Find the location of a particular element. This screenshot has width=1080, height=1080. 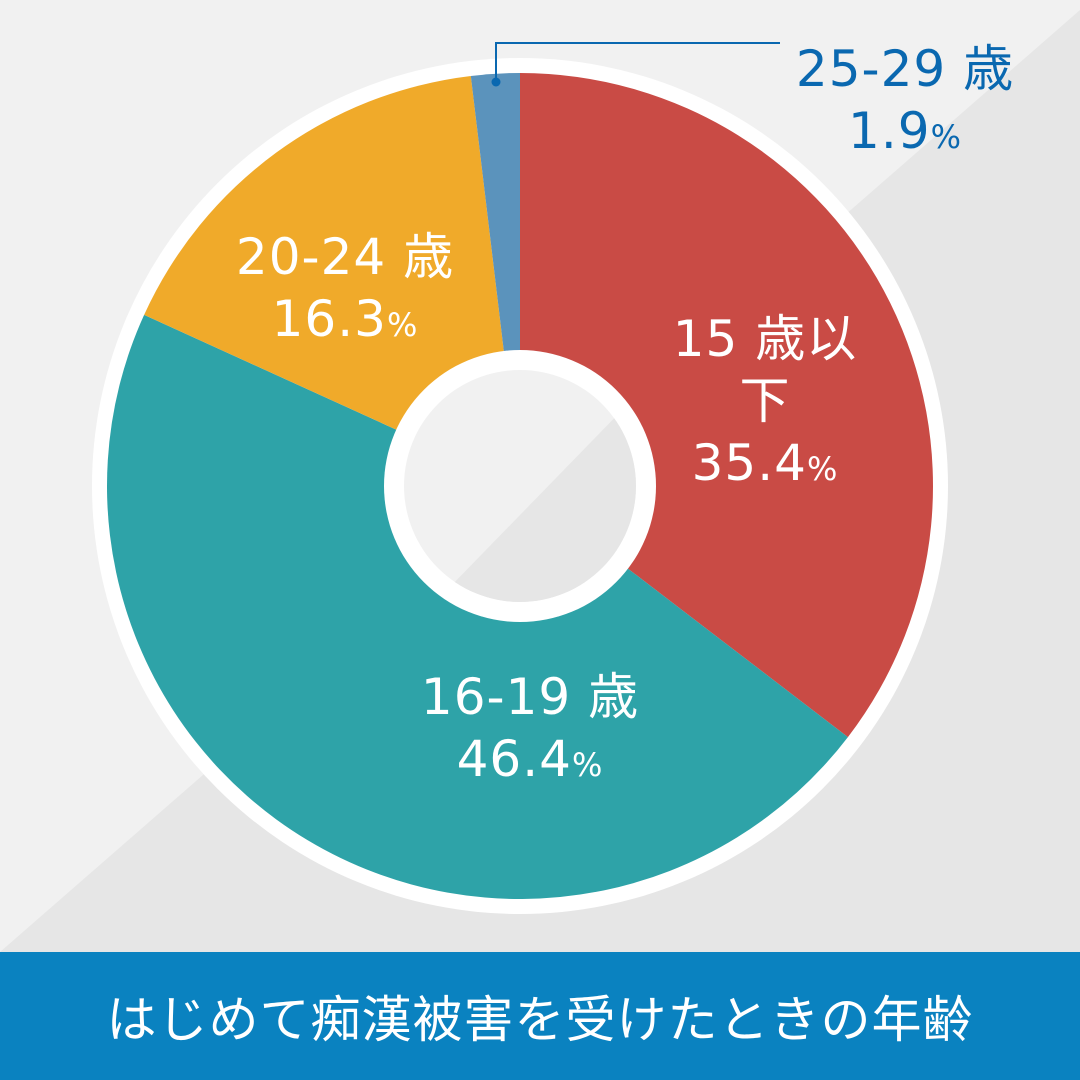

slice-category: 20-24 歳 is located at coordinates (345, 257).